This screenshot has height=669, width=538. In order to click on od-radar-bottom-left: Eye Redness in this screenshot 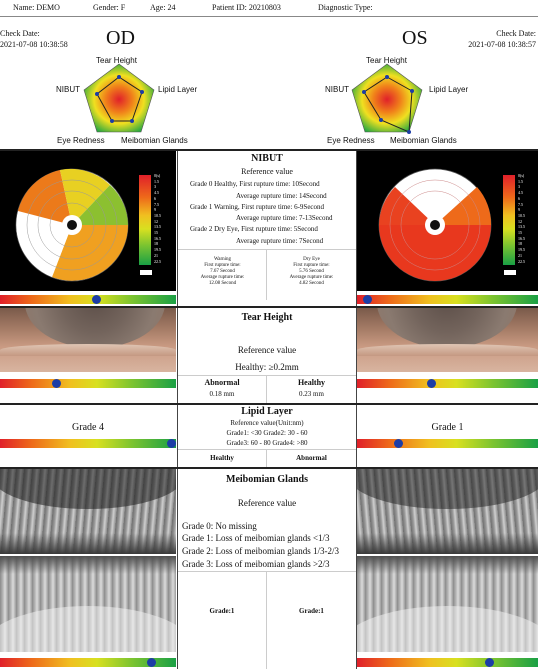, I will do `click(81, 140)`.